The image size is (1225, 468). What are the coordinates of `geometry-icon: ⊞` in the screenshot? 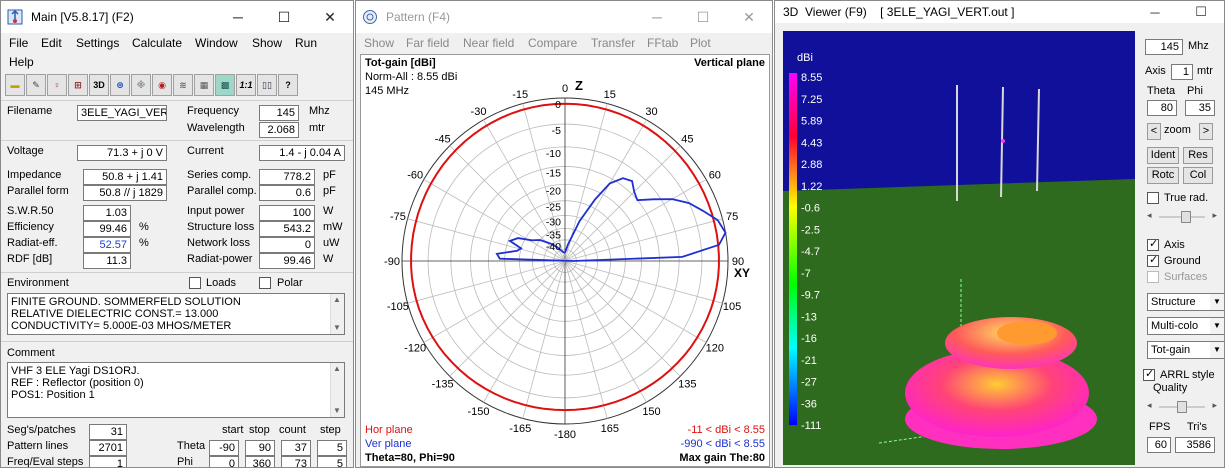 It's located at (78, 85).